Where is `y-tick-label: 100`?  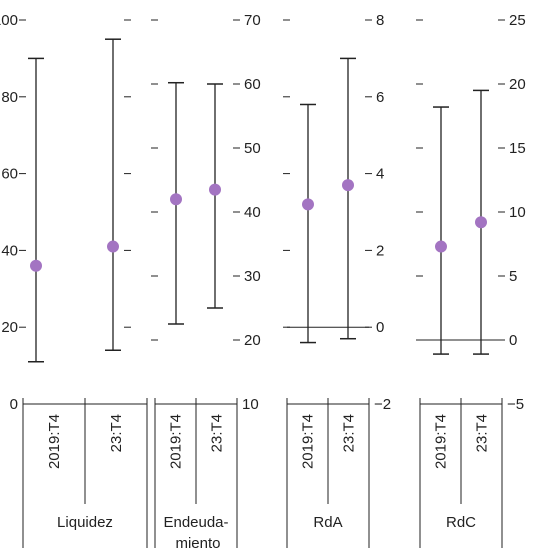
y-tick-label: 100 is located at coordinates (9, 20).